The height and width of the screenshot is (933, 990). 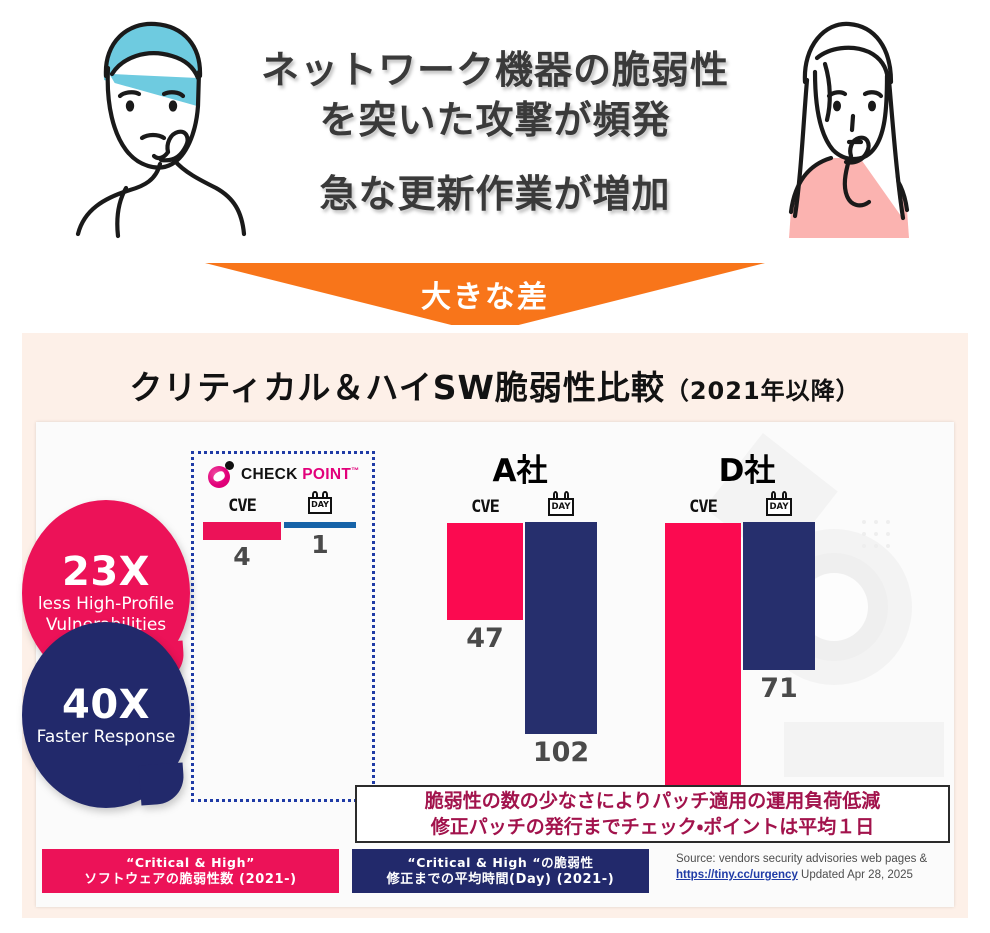 I want to click on group-checkpoint: CVE 4 DAY 1, so click(x=280, y=623).